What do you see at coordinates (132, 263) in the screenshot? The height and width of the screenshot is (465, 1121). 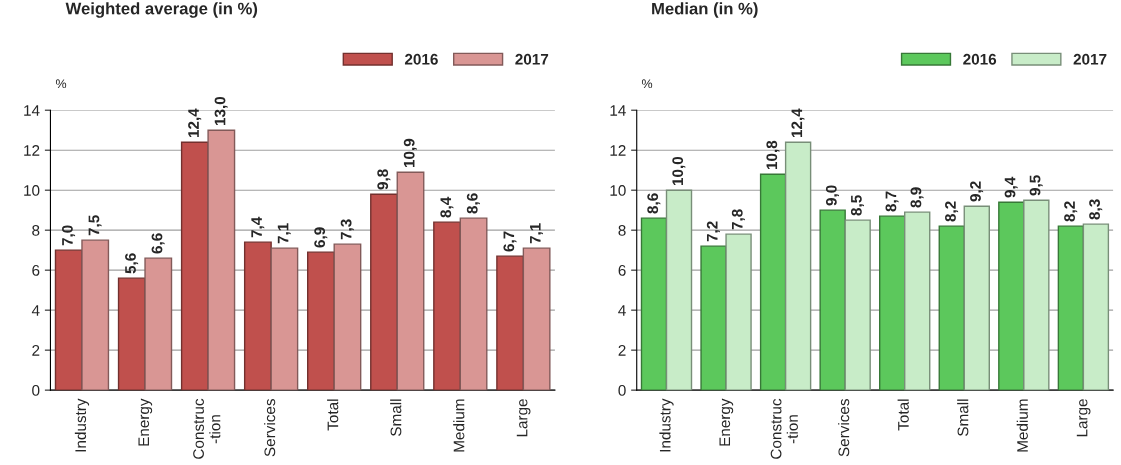 I see `data-label: 5,6` at bounding box center [132, 263].